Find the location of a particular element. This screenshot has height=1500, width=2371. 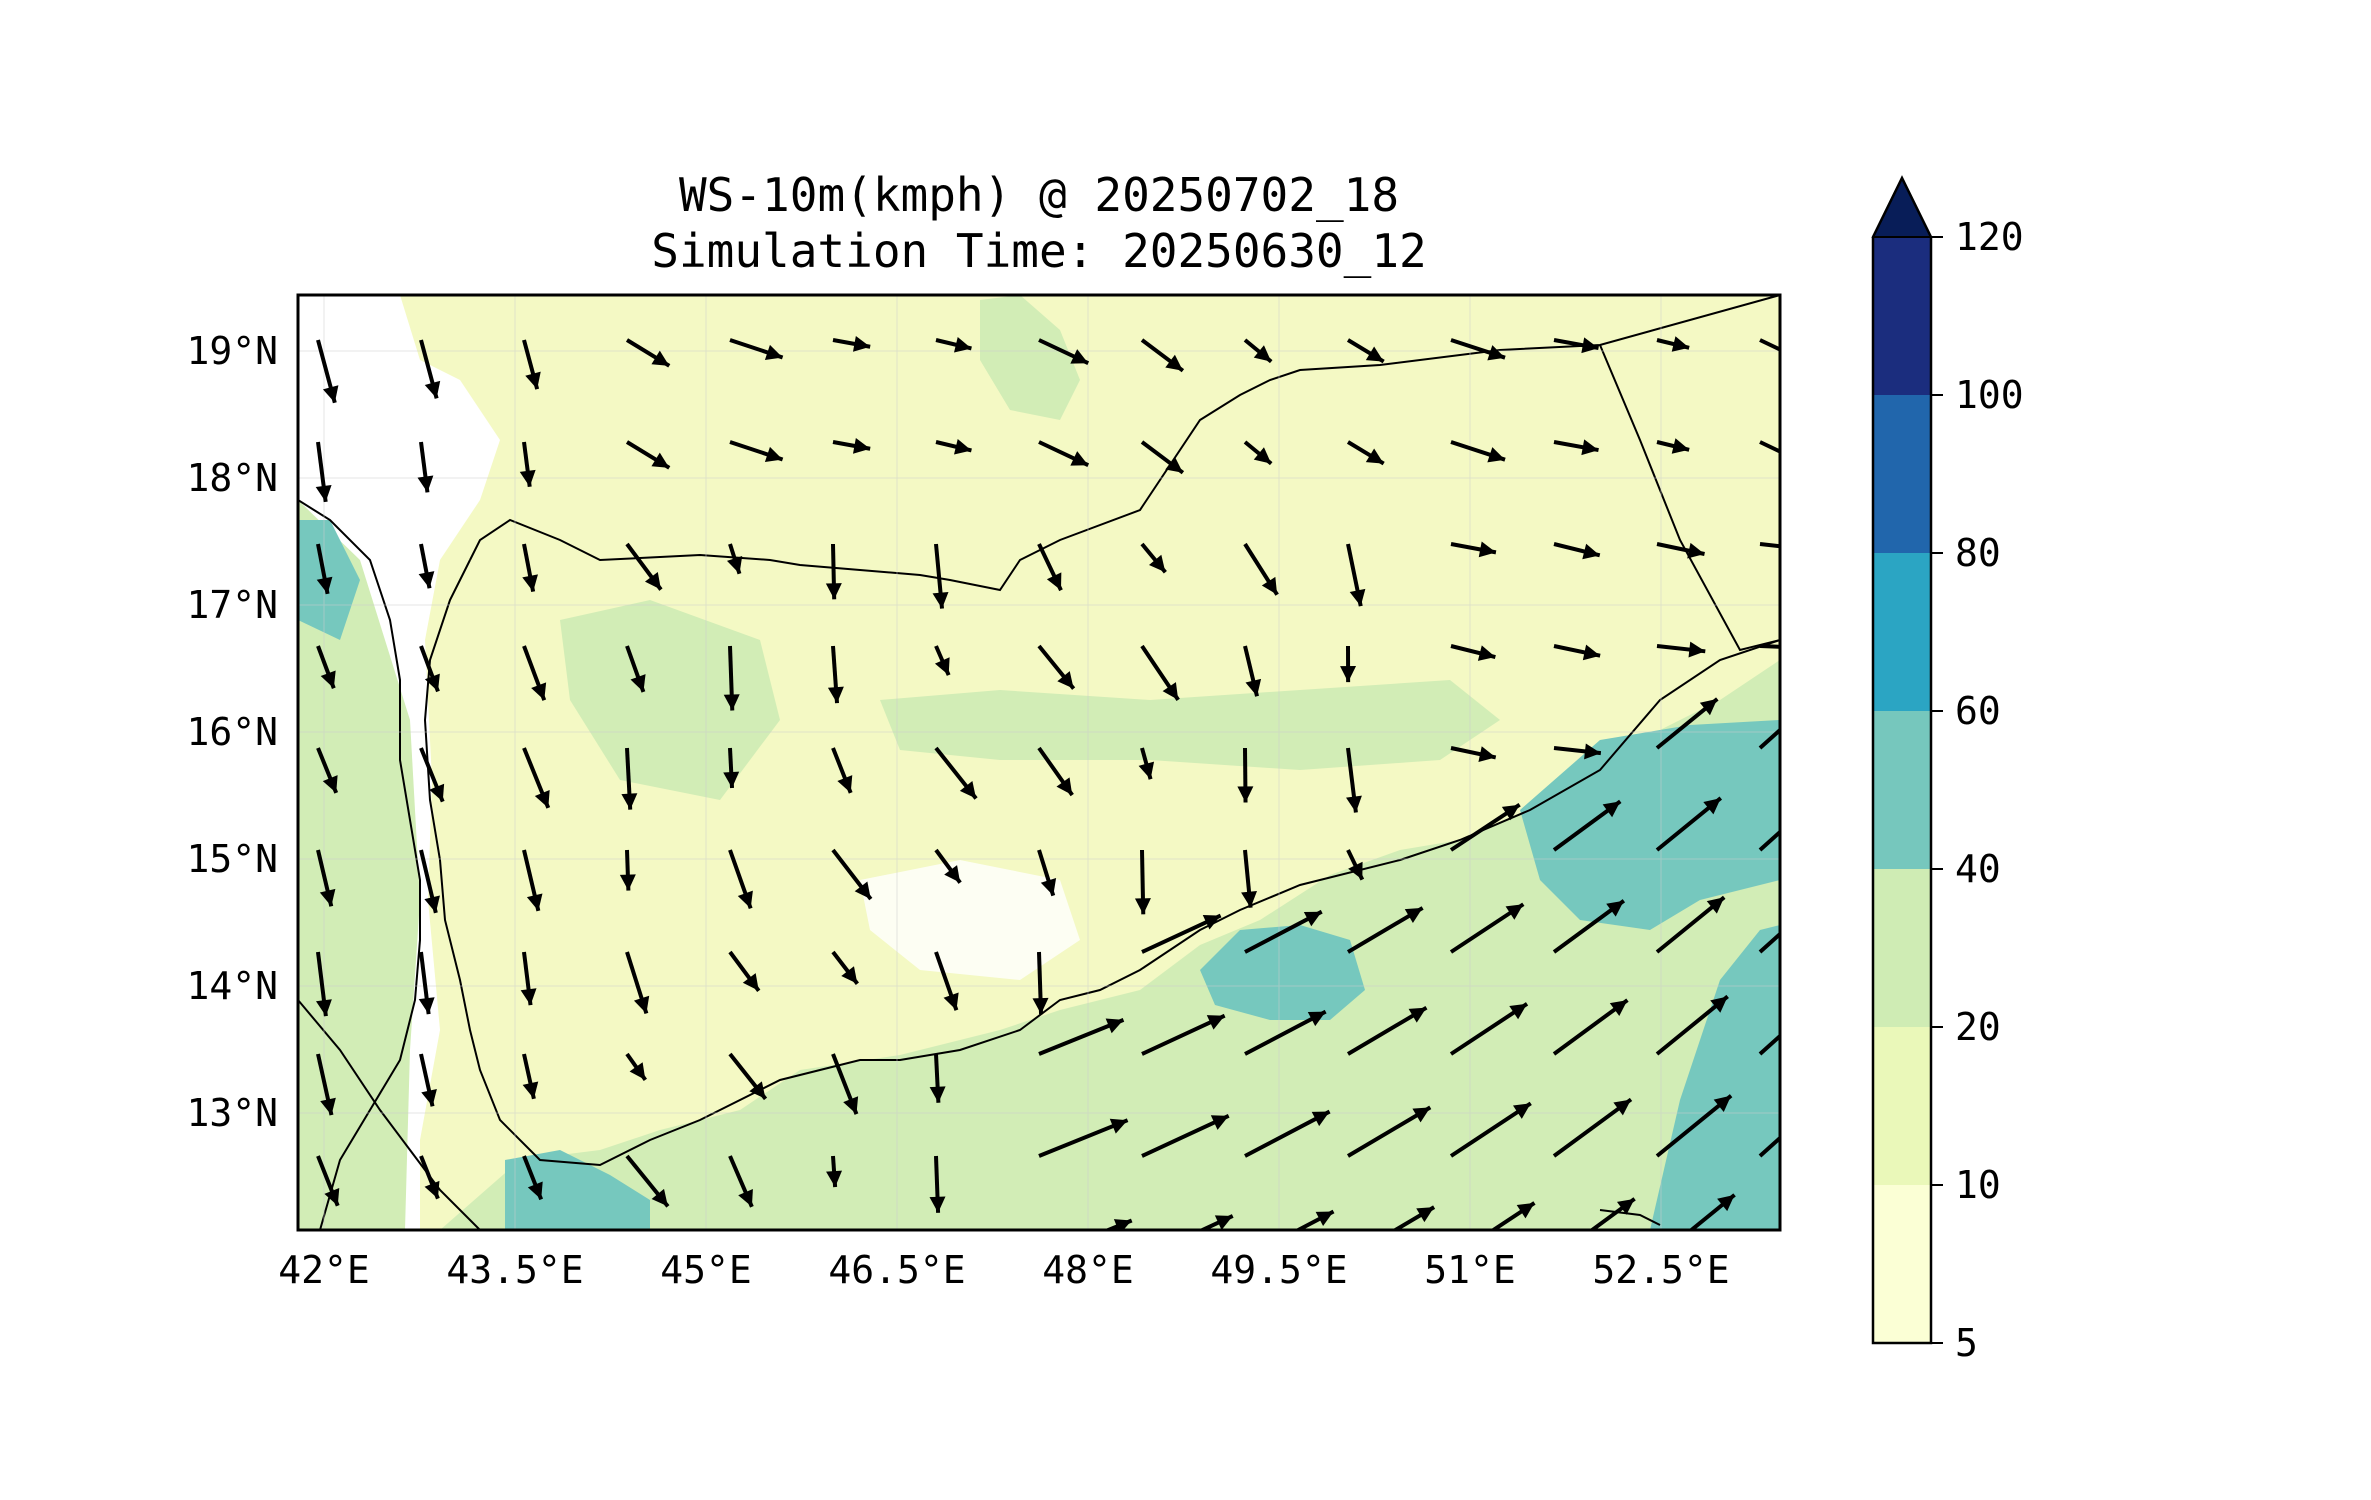

y-tick-label: 19°N is located at coordinates (232, 351).